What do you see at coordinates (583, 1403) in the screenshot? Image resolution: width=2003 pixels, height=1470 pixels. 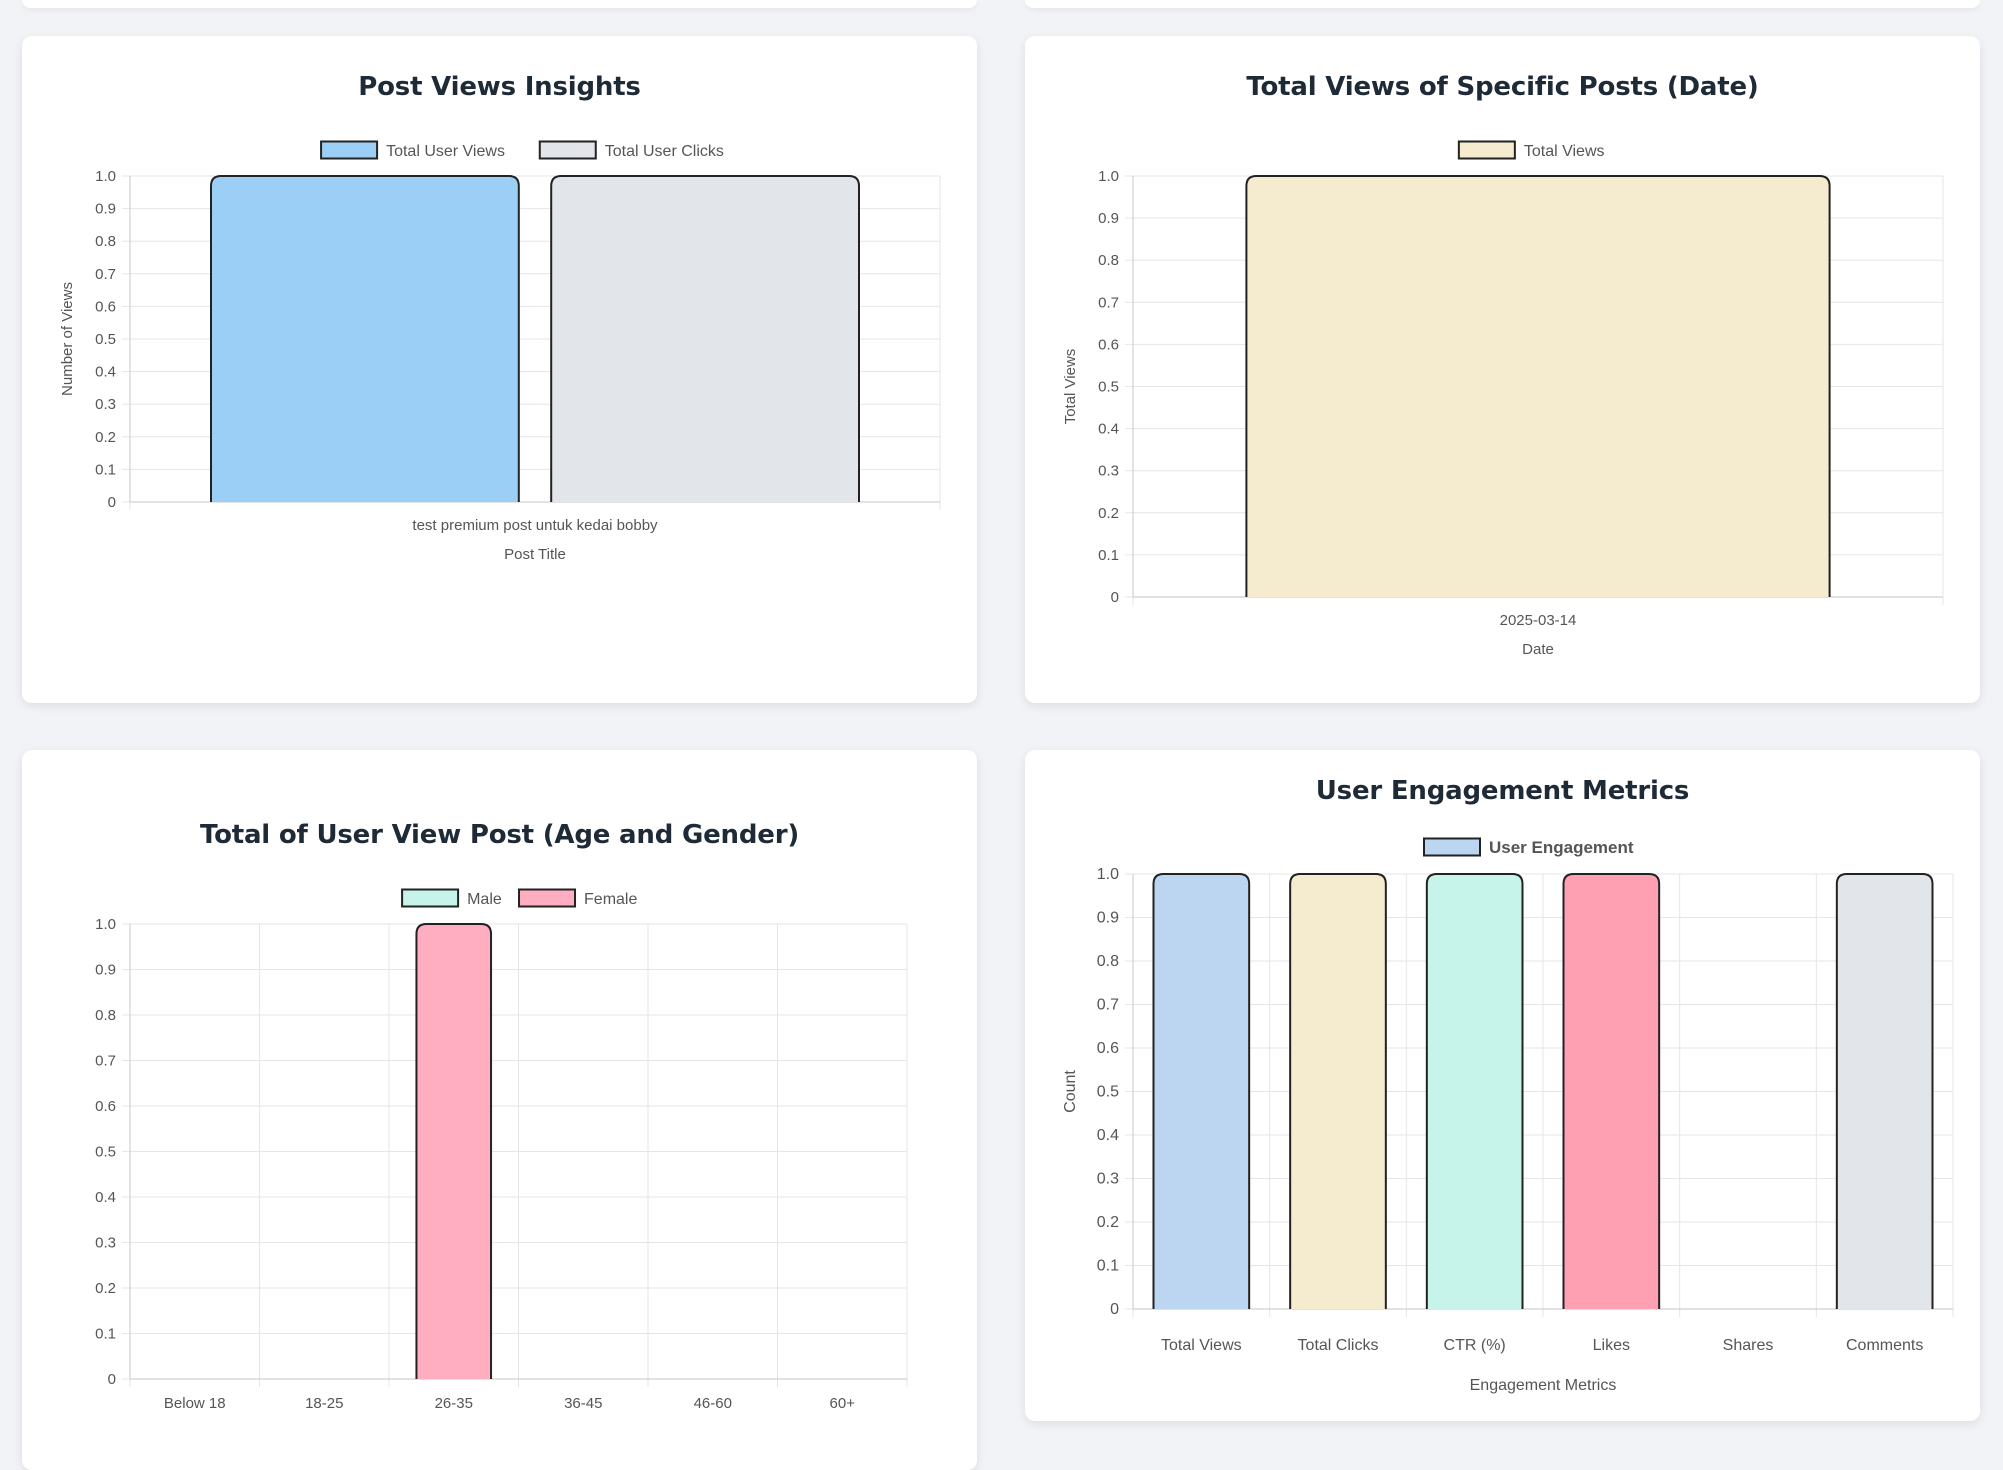 I see `x-tick-label: 36-45` at bounding box center [583, 1403].